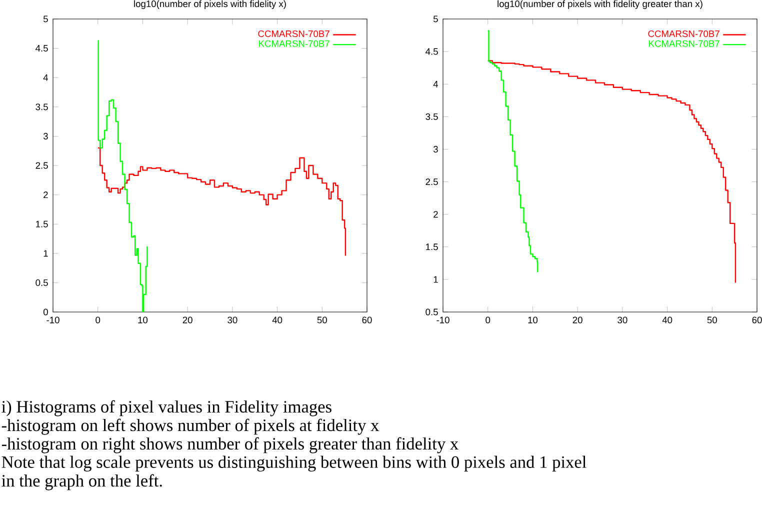 This screenshot has height=511, width=762. Describe the element at coordinates (82, 482) in the screenshot. I see `text: in the graph on the left.` at that location.